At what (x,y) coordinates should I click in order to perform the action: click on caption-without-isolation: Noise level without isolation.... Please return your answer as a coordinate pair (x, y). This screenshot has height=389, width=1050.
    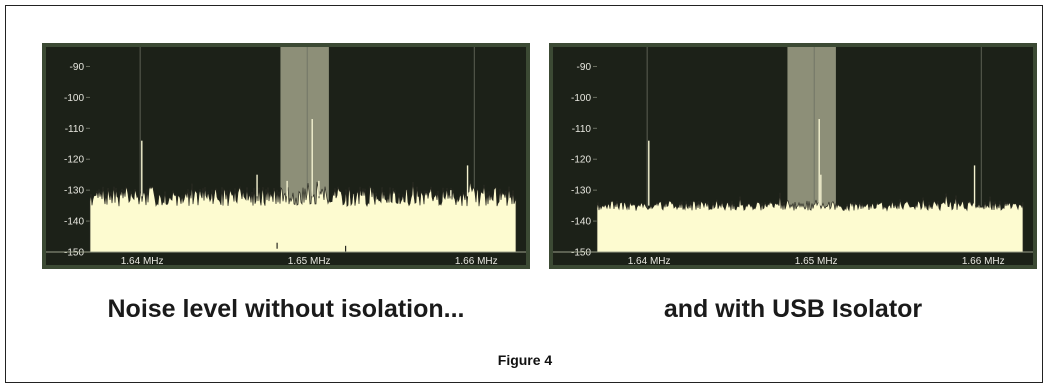
    Looking at the image, I should click on (286, 309).